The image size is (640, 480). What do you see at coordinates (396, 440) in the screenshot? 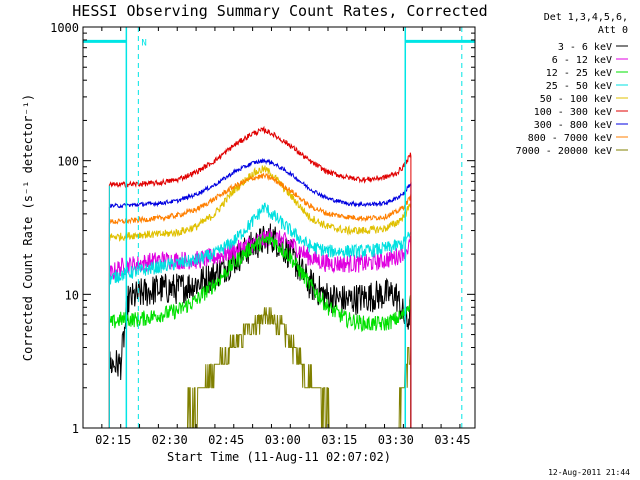
I see `x-tick-label: 03:30` at bounding box center [396, 440].